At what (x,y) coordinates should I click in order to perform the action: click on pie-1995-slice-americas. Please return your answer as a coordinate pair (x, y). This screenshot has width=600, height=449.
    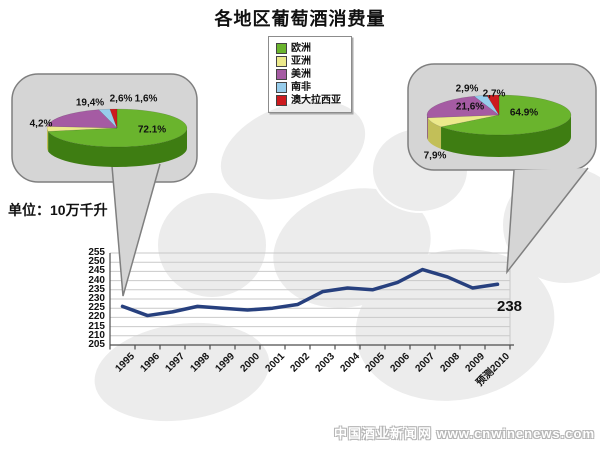
    Looking at the image, I should click on (82, 119).